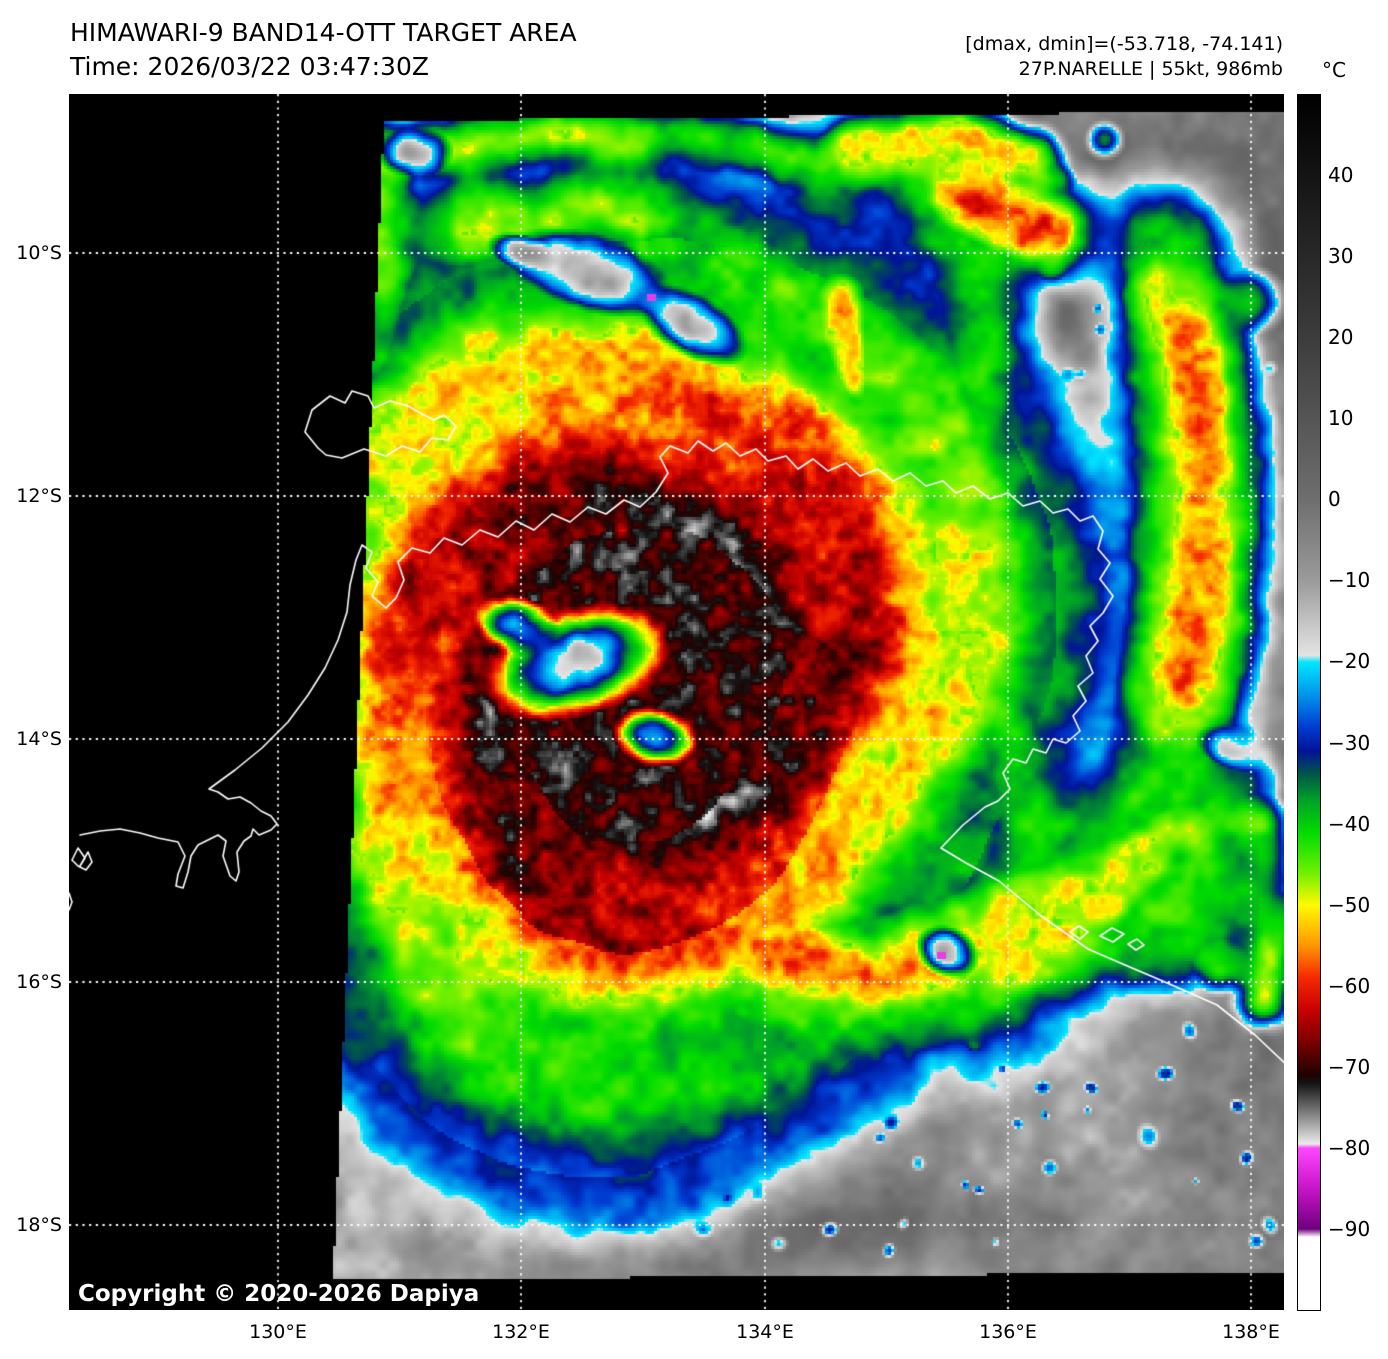 Image resolution: width=1388 pixels, height=1359 pixels. Describe the element at coordinates (278, 1332) in the screenshot. I see `longitude-tick-label: 130°E` at that location.